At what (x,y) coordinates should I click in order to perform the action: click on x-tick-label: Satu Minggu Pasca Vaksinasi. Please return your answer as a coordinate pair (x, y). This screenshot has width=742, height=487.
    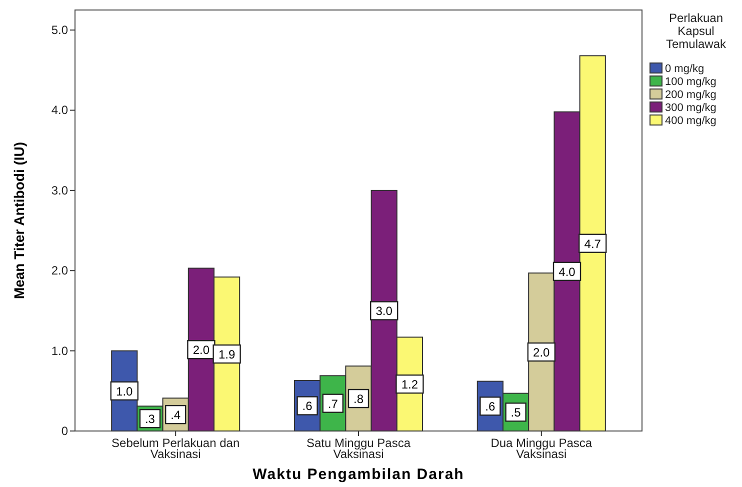
    Looking at the image, I should click on (358, 448).